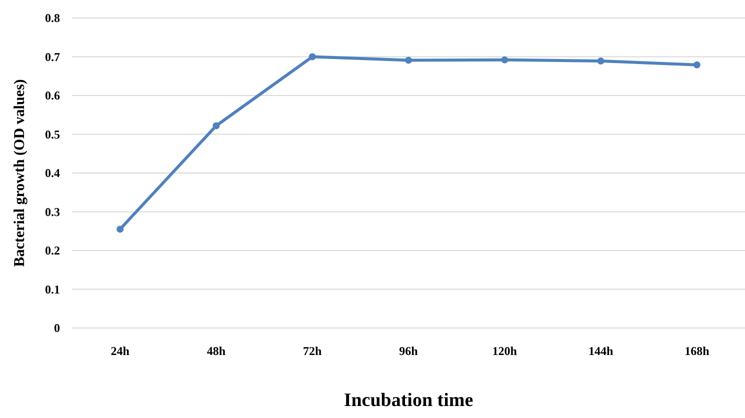 The width and height of the screenshot is (745, 418). I want to click on x-tick-label: 24h, so click(120, 351).